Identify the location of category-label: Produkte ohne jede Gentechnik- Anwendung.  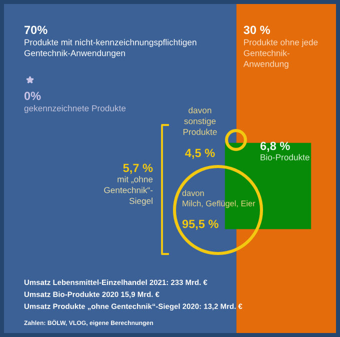
(280, 54).